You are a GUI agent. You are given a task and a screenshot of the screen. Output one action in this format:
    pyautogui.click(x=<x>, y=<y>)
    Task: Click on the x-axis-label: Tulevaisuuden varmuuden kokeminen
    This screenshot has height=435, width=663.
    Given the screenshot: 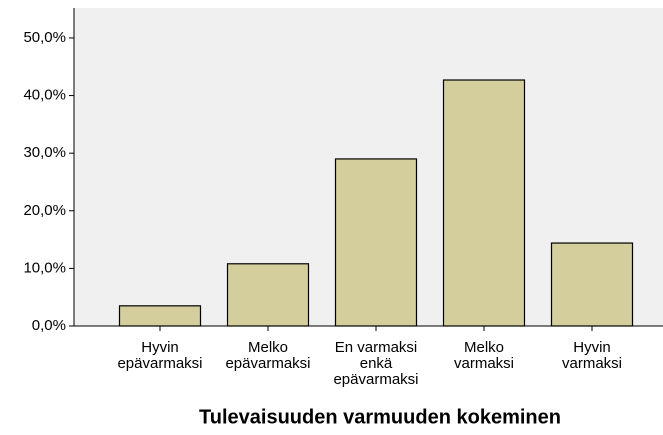 What is the action you would take?
    pyautogui.click(x=380, y=417)
    